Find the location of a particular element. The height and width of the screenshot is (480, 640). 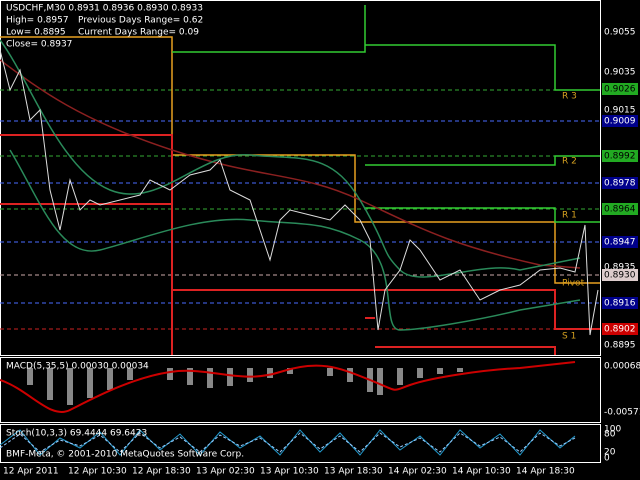

time-label: 12 Apr 10:30 is located at coordinates (97, 472).